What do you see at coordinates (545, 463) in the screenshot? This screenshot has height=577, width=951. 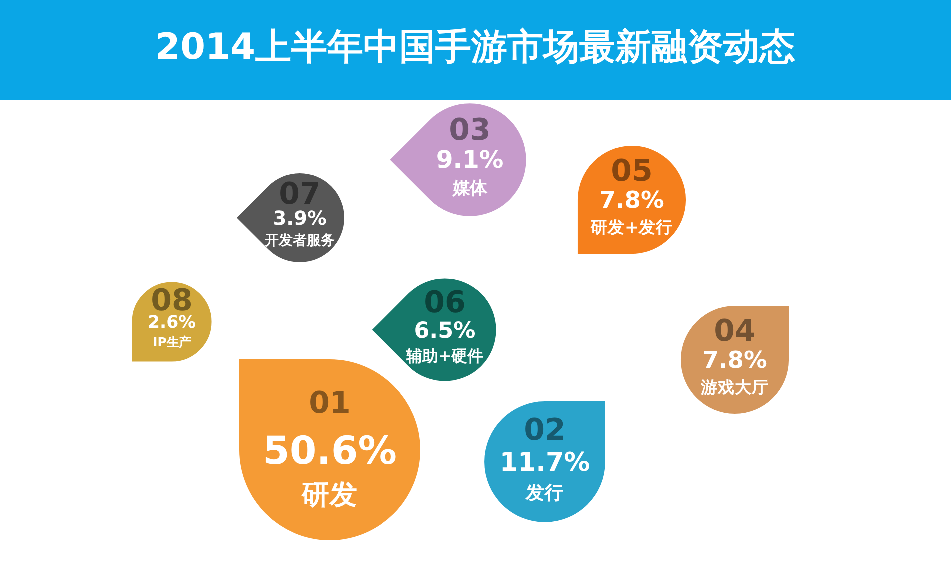 I see `data-label: 11.7%` at bounding box center [545, 463].